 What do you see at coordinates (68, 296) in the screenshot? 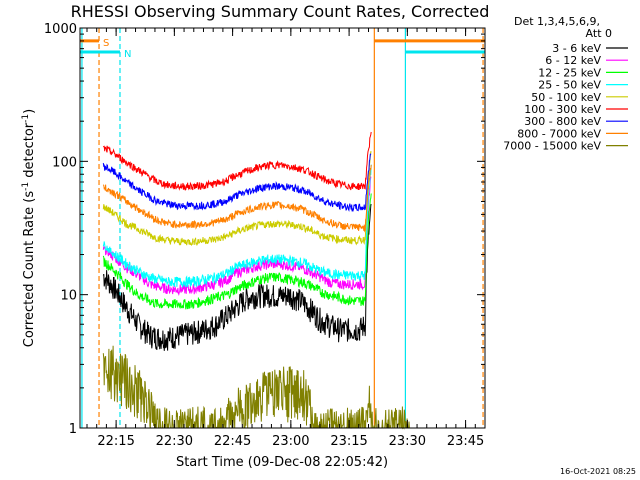
I see `y-tick-label: 10` at bounding box center [68, 296].